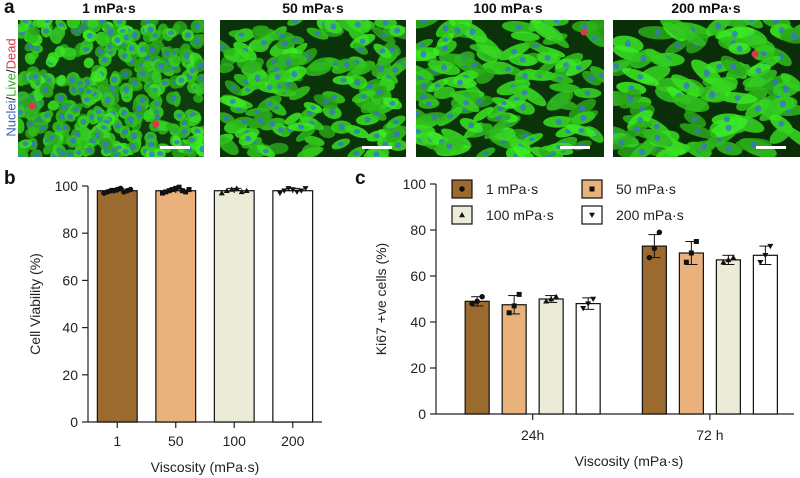 The image size is (800, 478). Describe the element at coordinates (111, 88) in the screenshot. I see `micrograph-1-svg` at that location.